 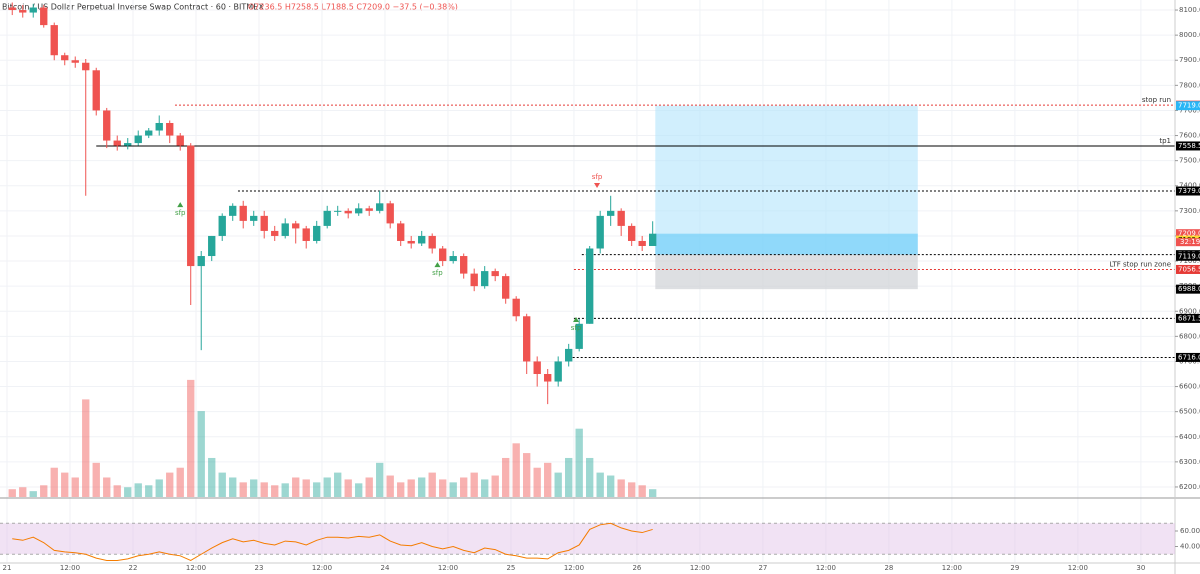 What do you see at coordinates (180, 213) in the screenshot?
I see `signal-text: sfp` at bounding box center [180, 213].